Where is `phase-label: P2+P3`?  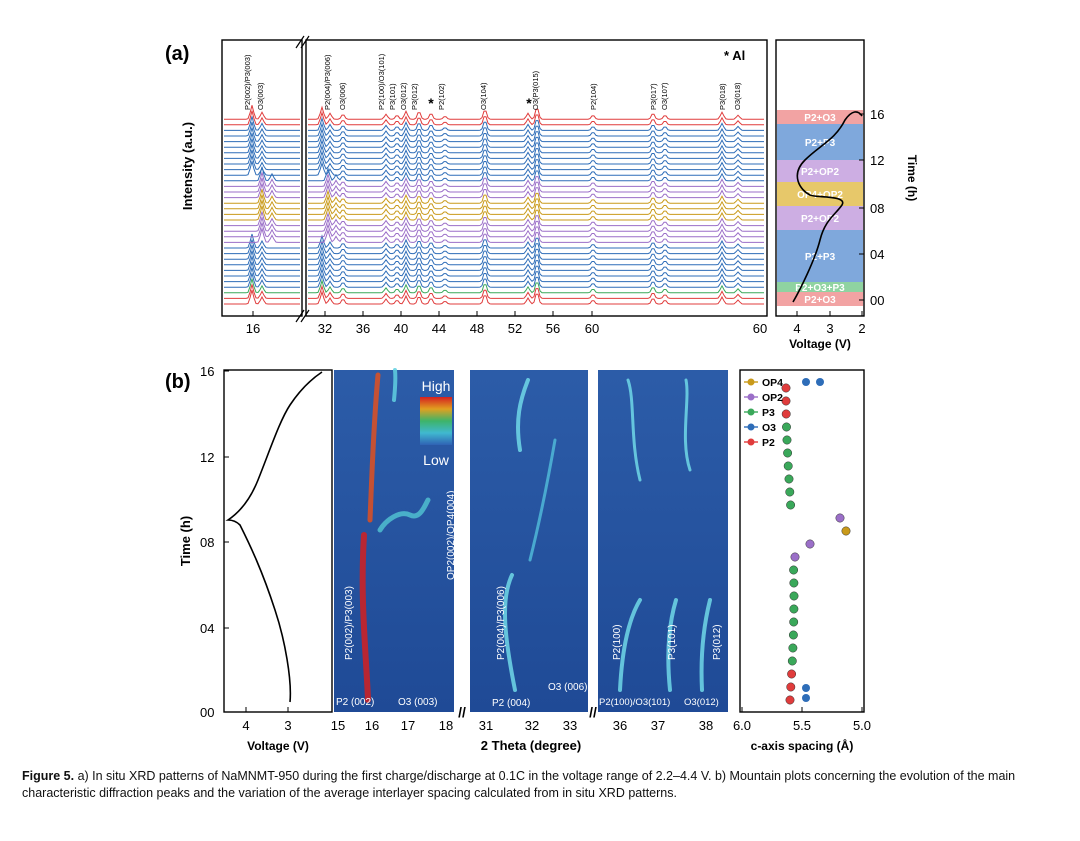 phase-label: P2+P3 is located at coordinates (820, 257).